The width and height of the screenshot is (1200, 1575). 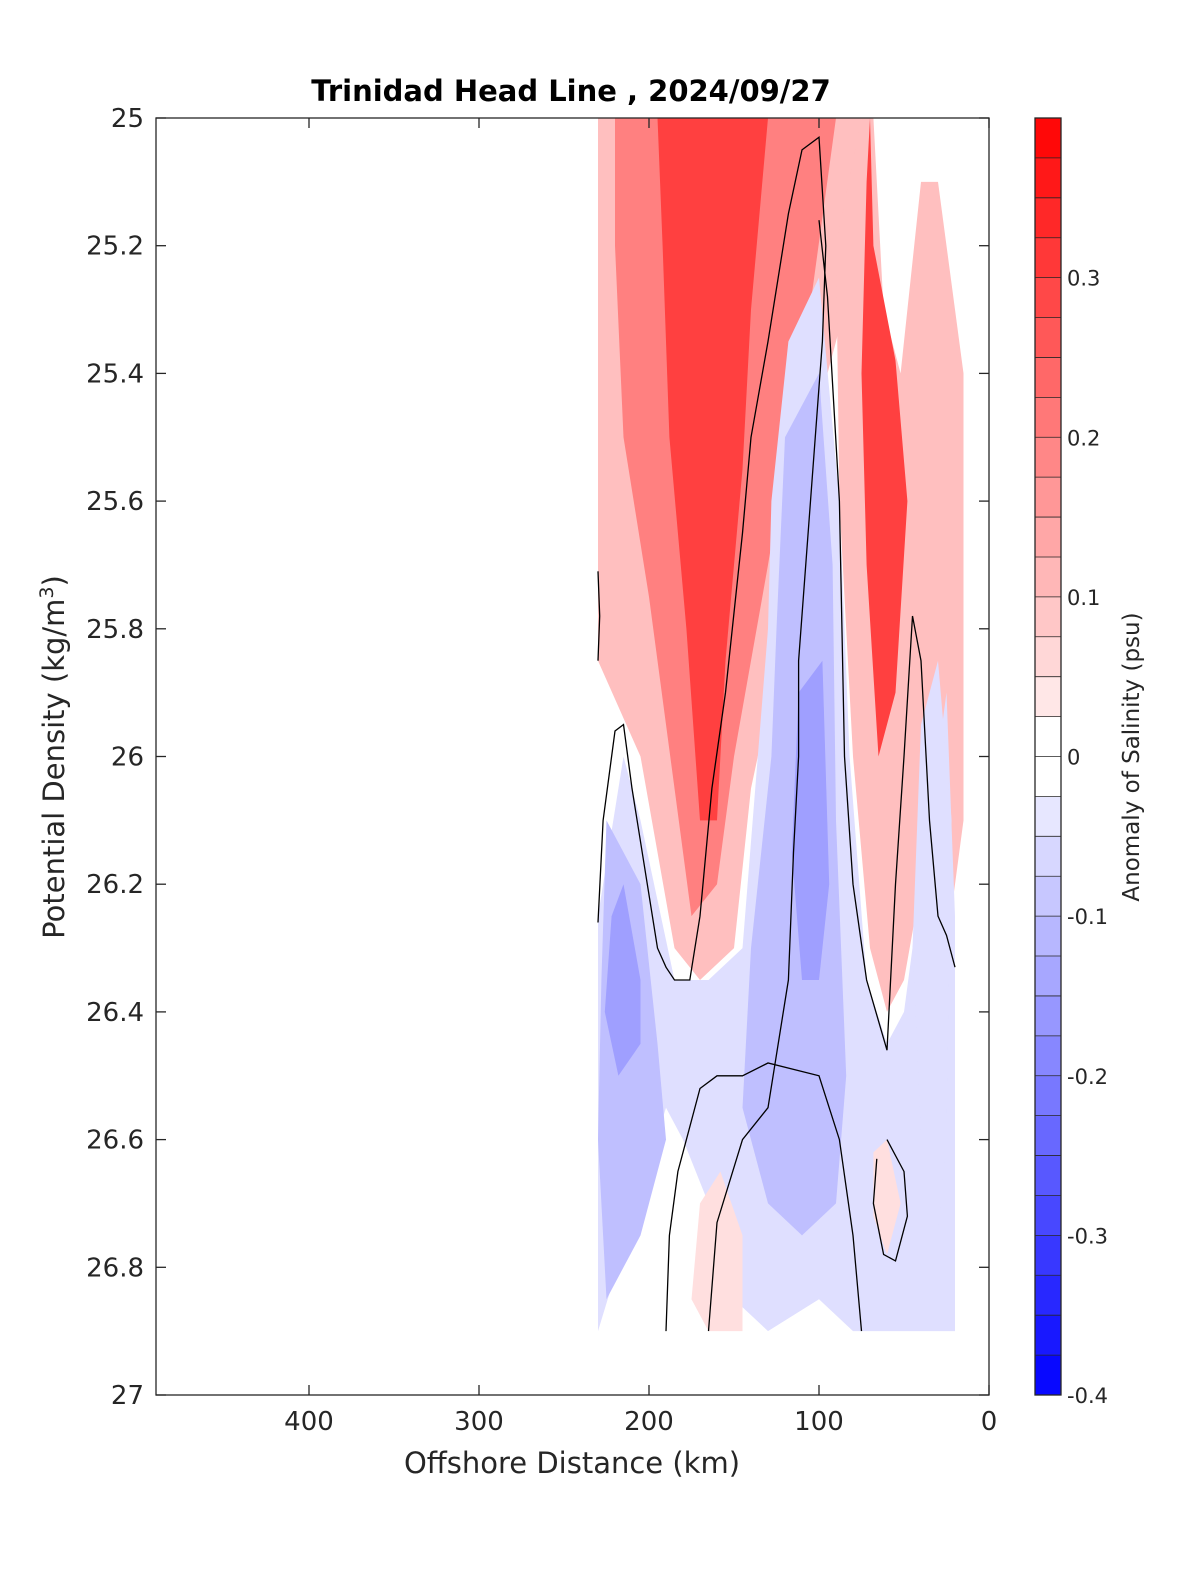 What do you see at coordinates (115, 630) in the screenshot?
I see `y-tick-label: 25.8` at bounding box center [115, 630].